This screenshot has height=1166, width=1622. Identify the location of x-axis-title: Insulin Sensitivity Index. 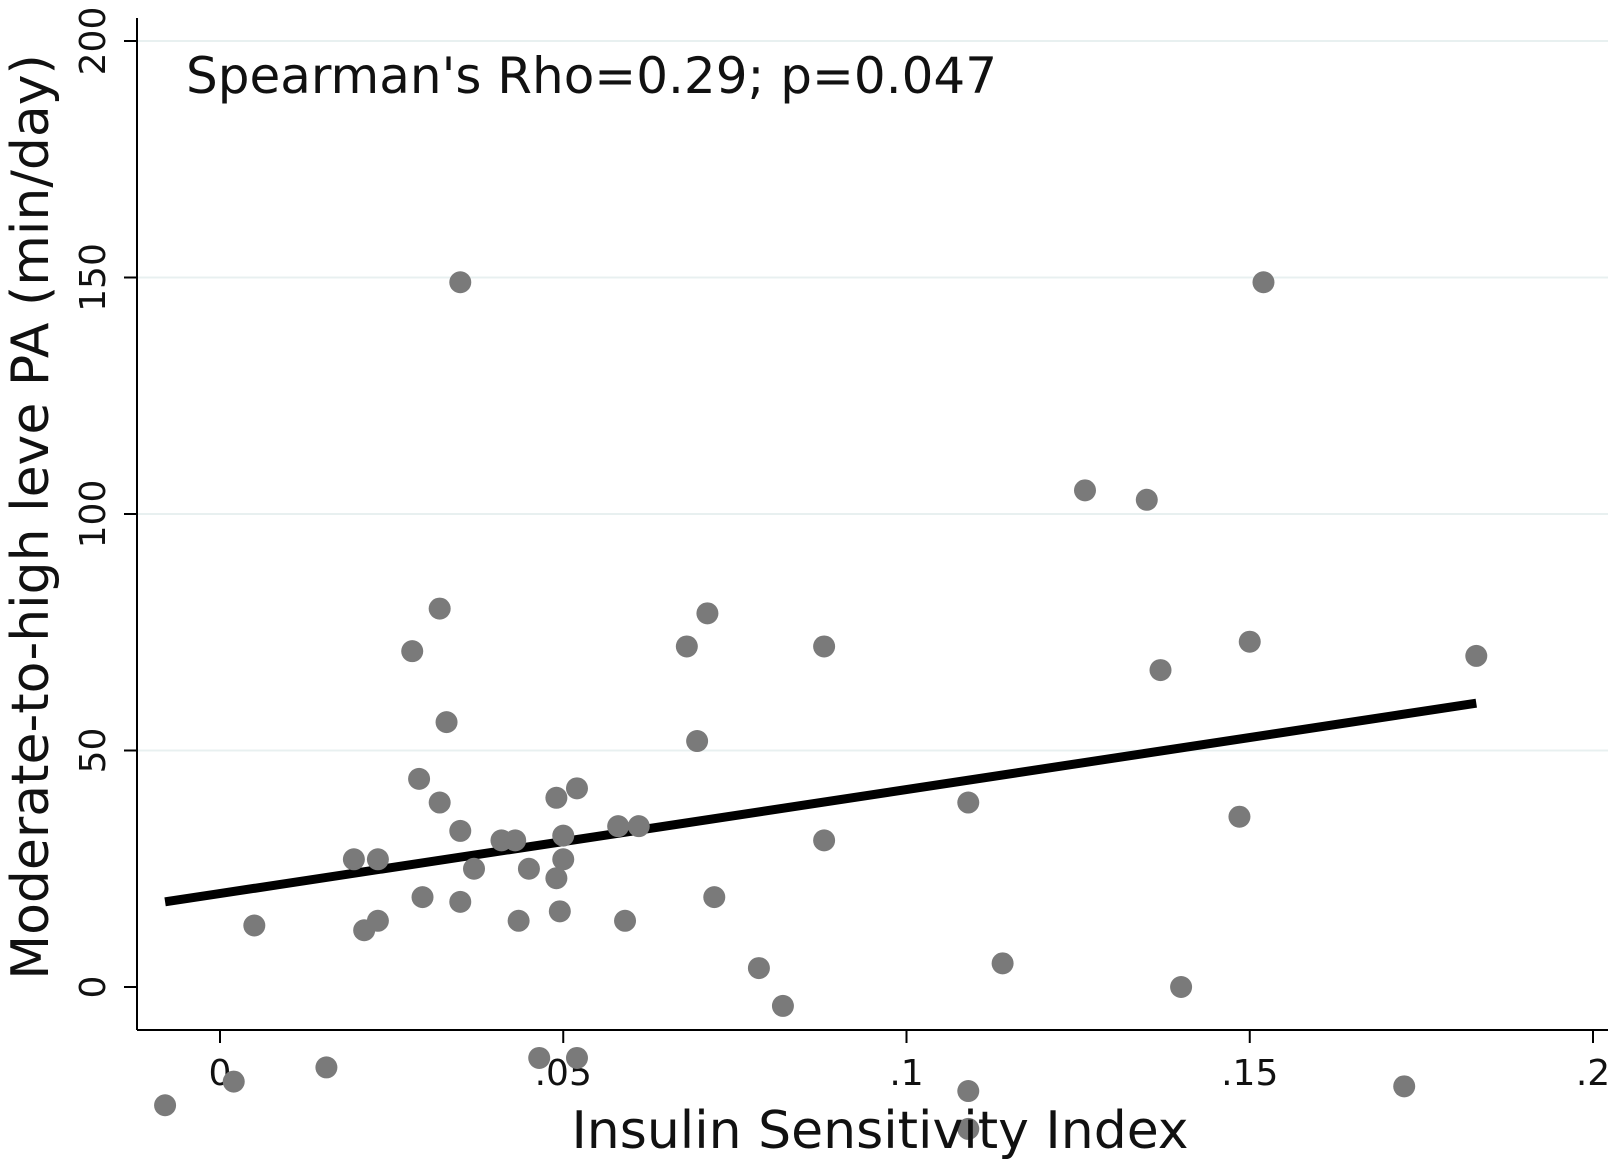
(879, 1131).